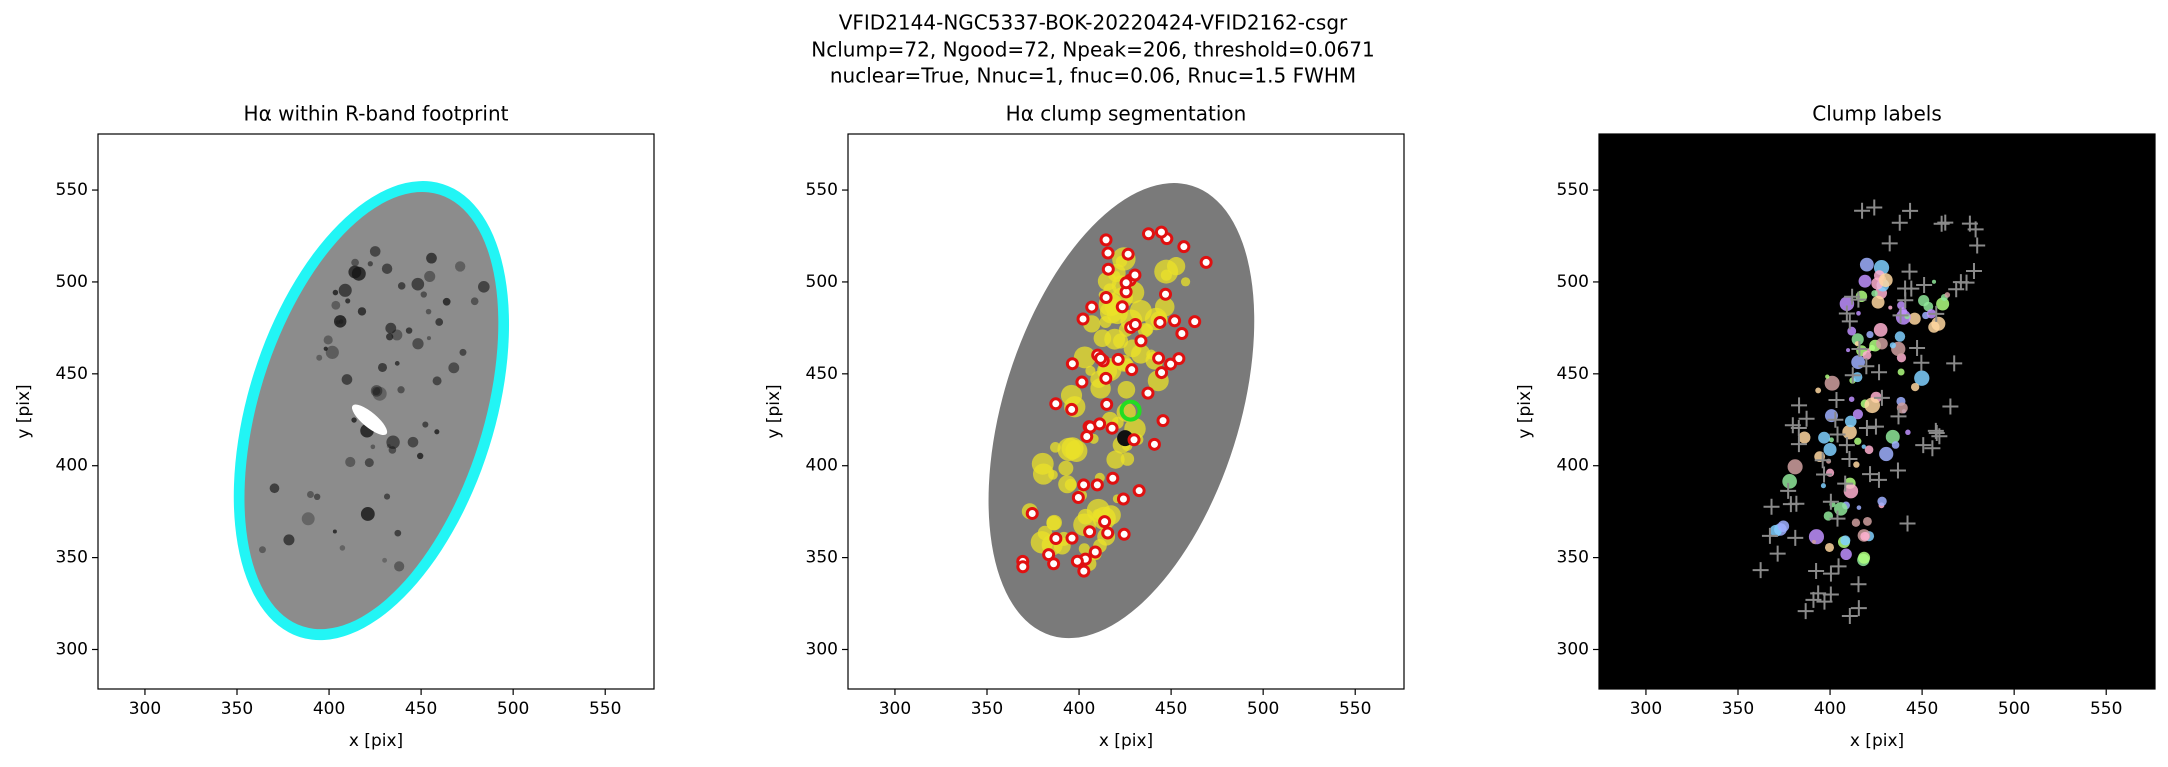  Describe the element at coordinates (329, 709) in the screenshot. I see `x-tick-label: 400` at that location.